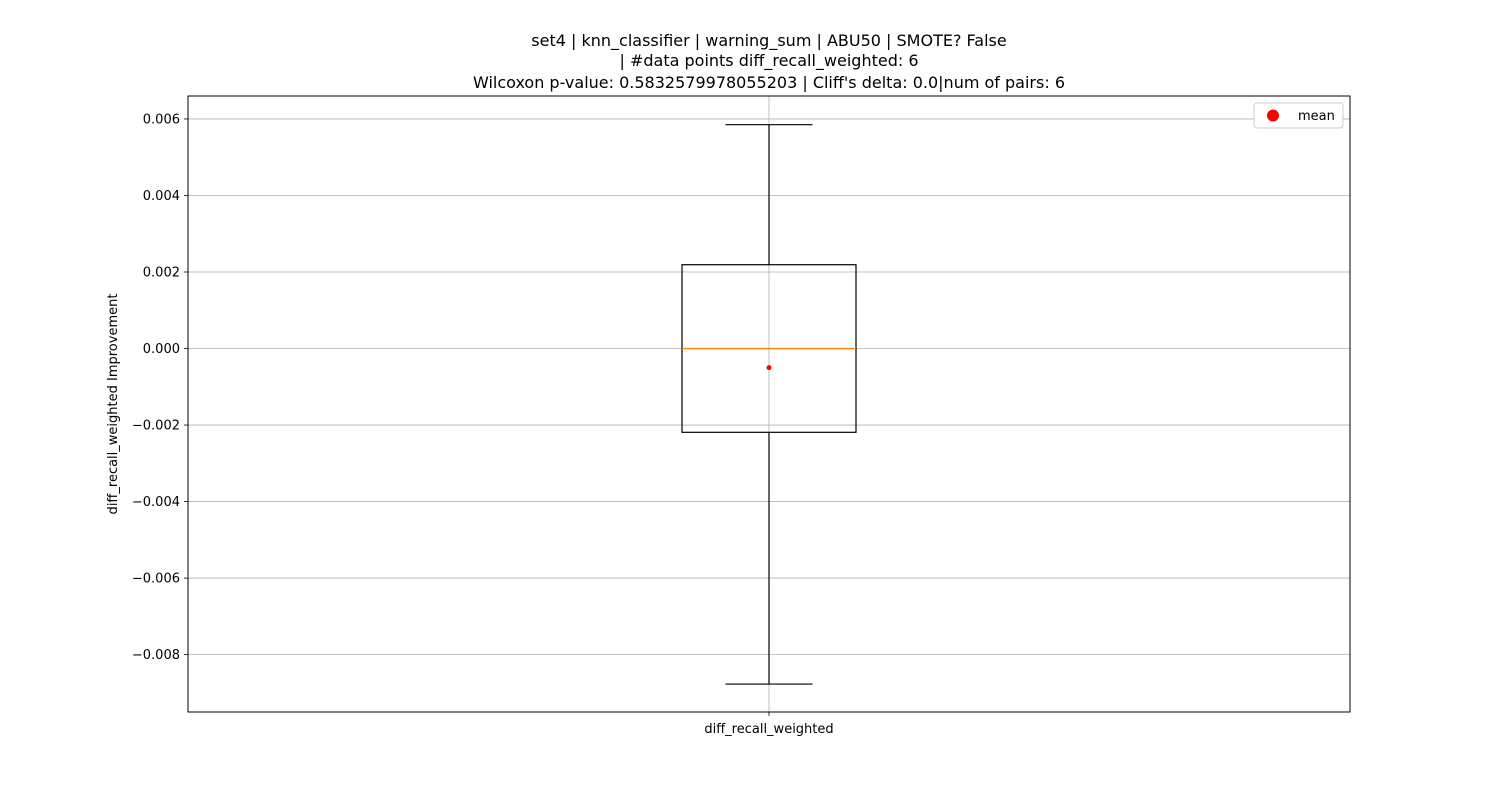  I want to click on y-tick-label: −0.008, so click(156, 655).